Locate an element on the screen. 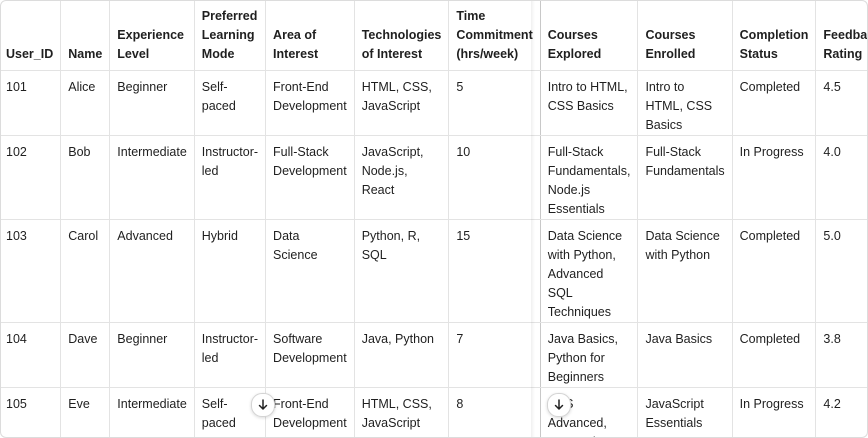 Image resolution: width=868 pixels, height=438 pixels. cell-technologies: Java, Python is located at coordinates (402, 355).